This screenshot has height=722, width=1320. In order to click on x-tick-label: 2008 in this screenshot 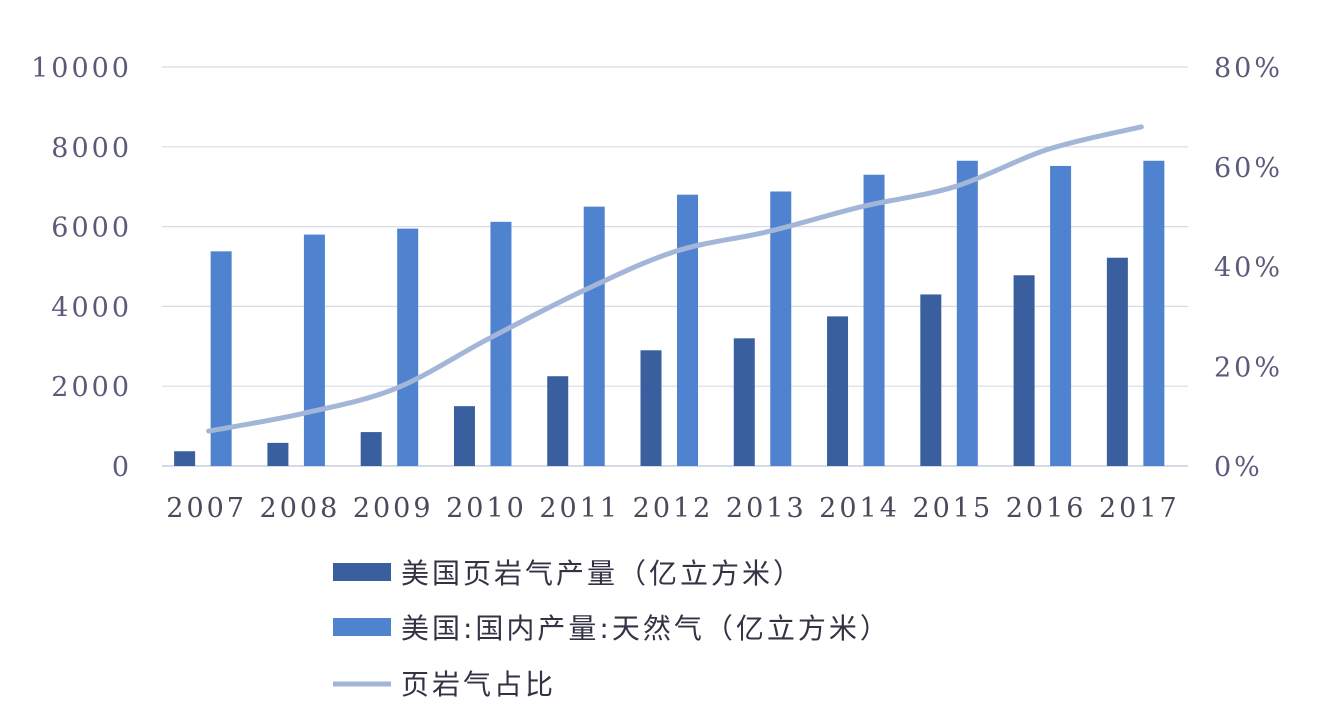, I will do `click(300, 508)`.